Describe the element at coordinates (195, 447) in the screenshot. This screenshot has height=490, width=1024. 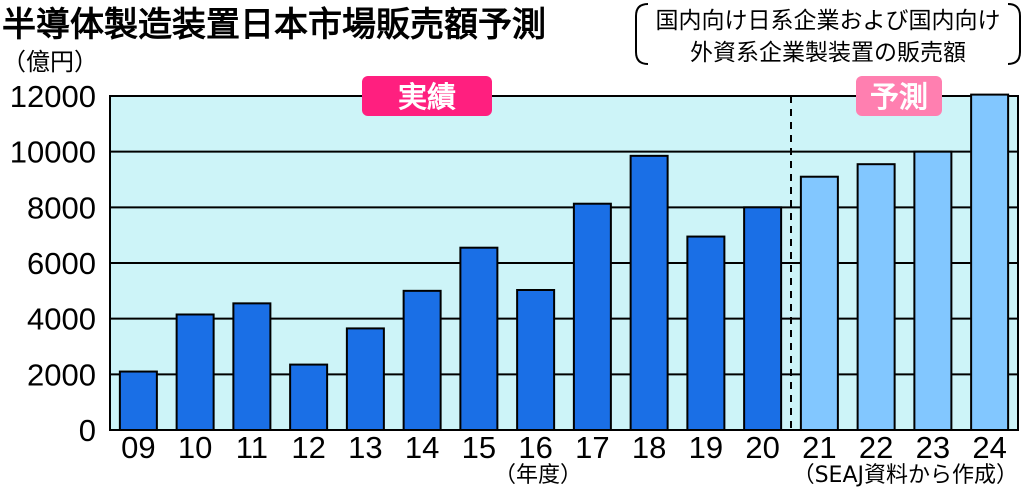
I see `x-tick-label: 10` at that location.